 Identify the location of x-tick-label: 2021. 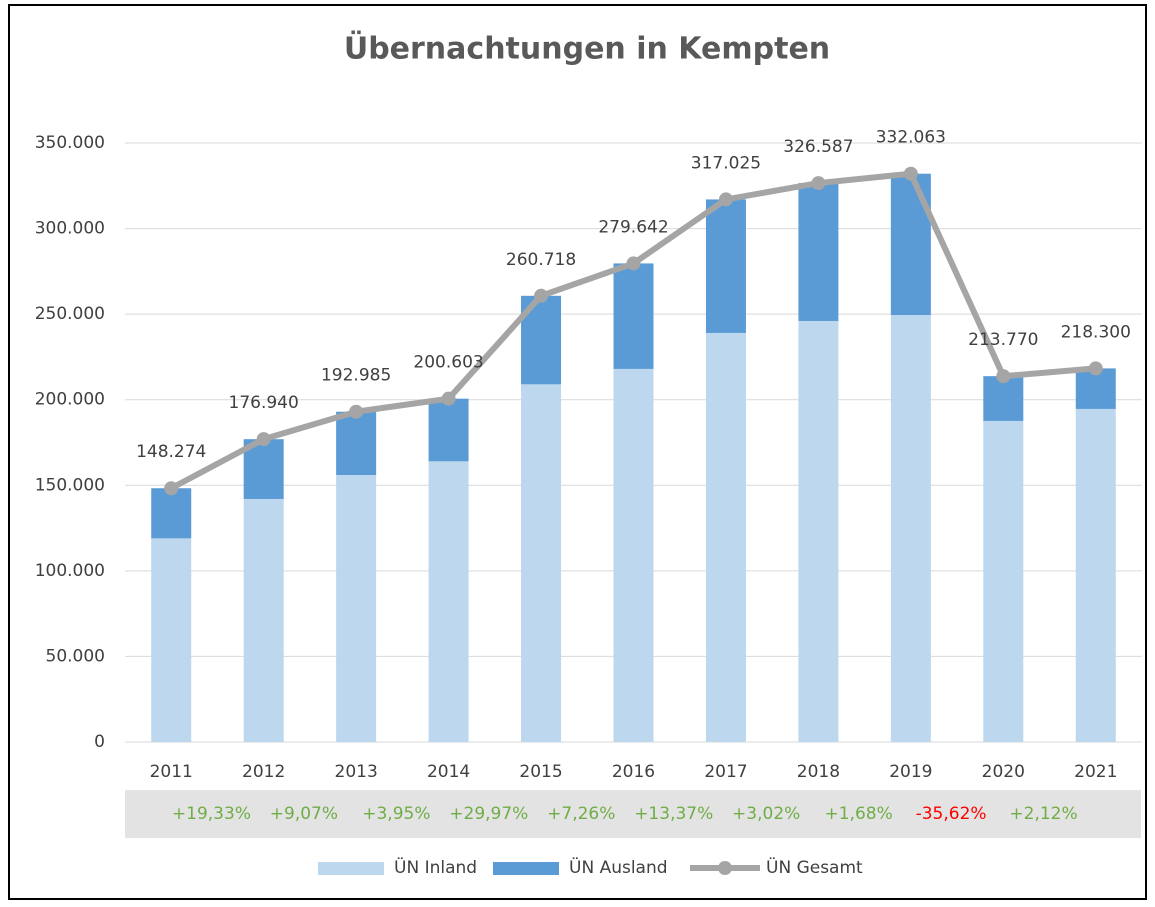
(1095, 772).